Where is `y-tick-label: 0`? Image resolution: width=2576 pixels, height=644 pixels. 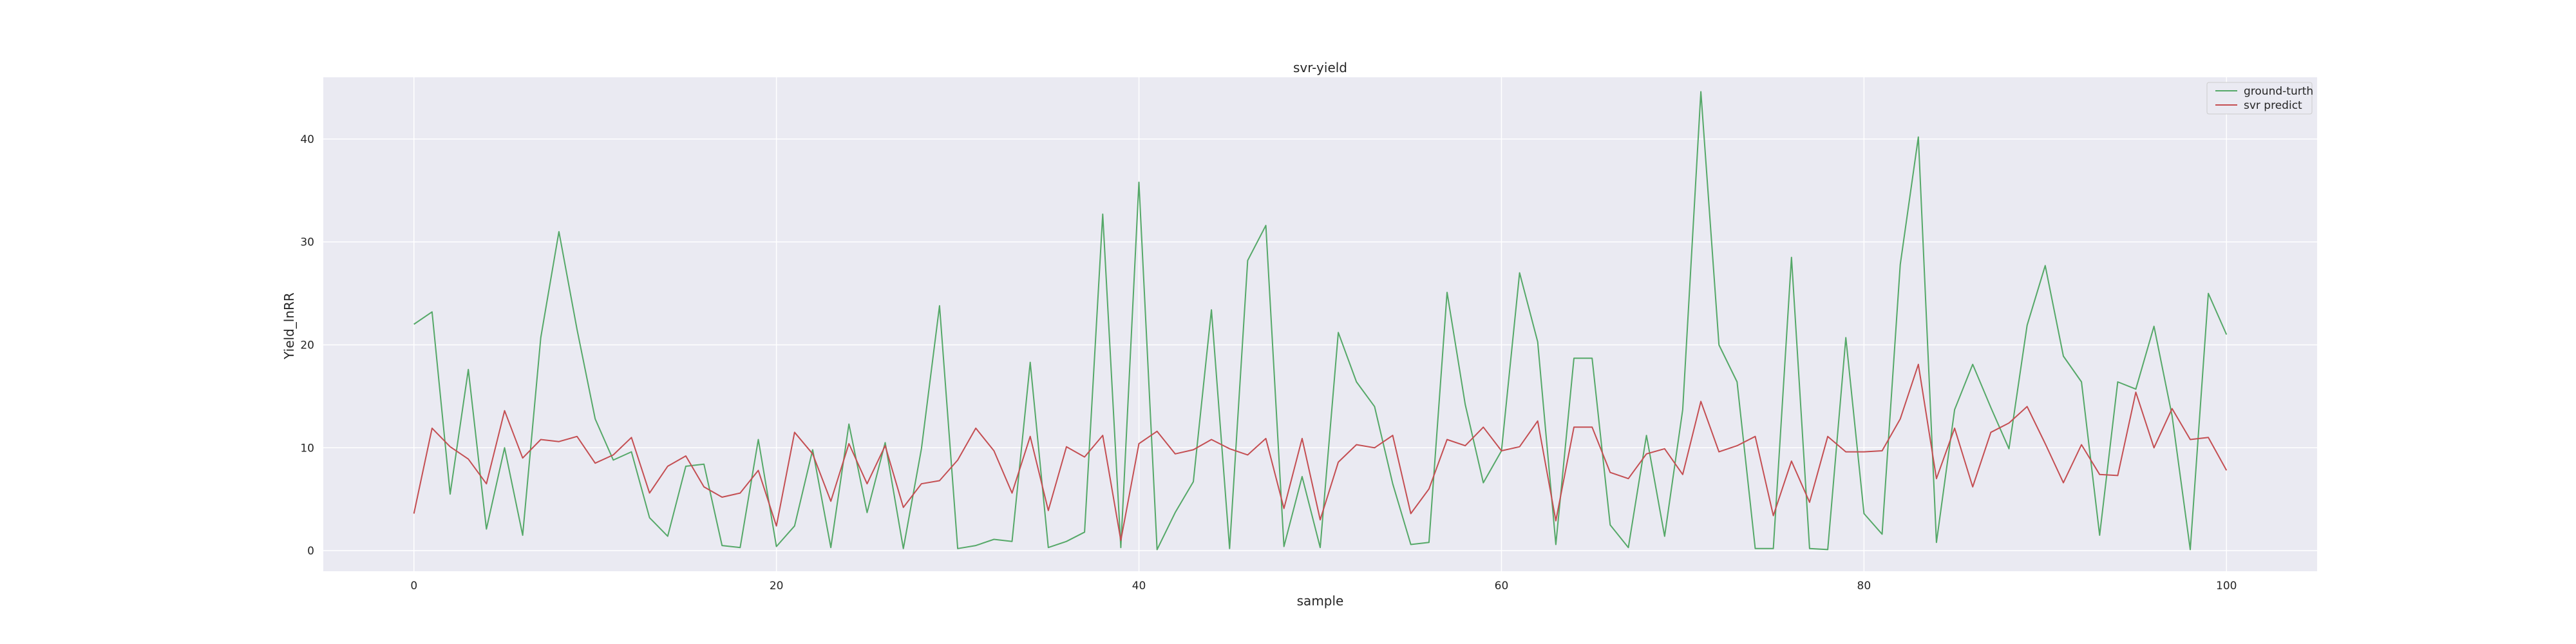 y-tick-label: 0 is located at coordinates (310, 551).